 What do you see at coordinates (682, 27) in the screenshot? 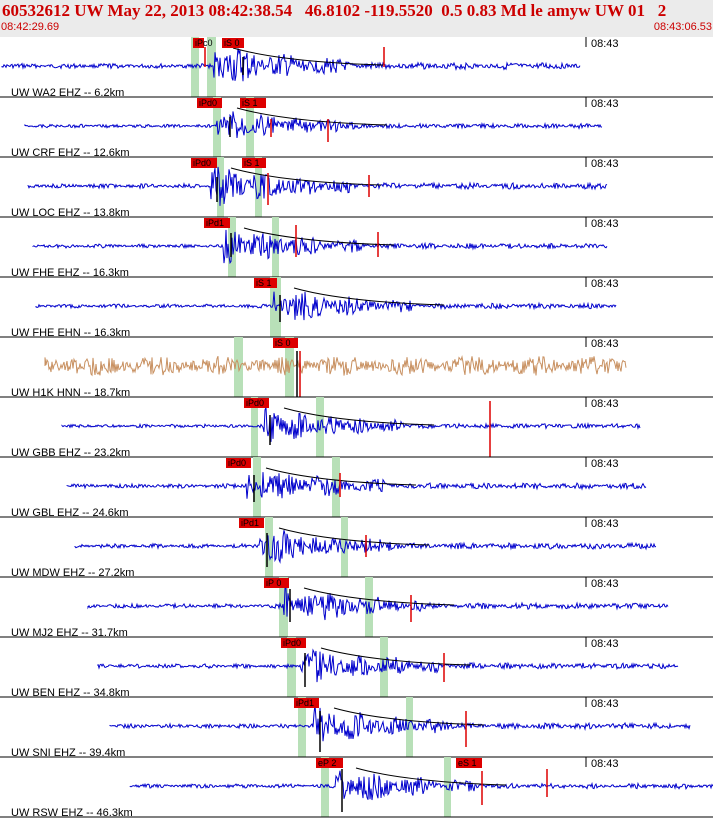
I see `end-time: 08:43:06.53` at bounding box center [682, 27].